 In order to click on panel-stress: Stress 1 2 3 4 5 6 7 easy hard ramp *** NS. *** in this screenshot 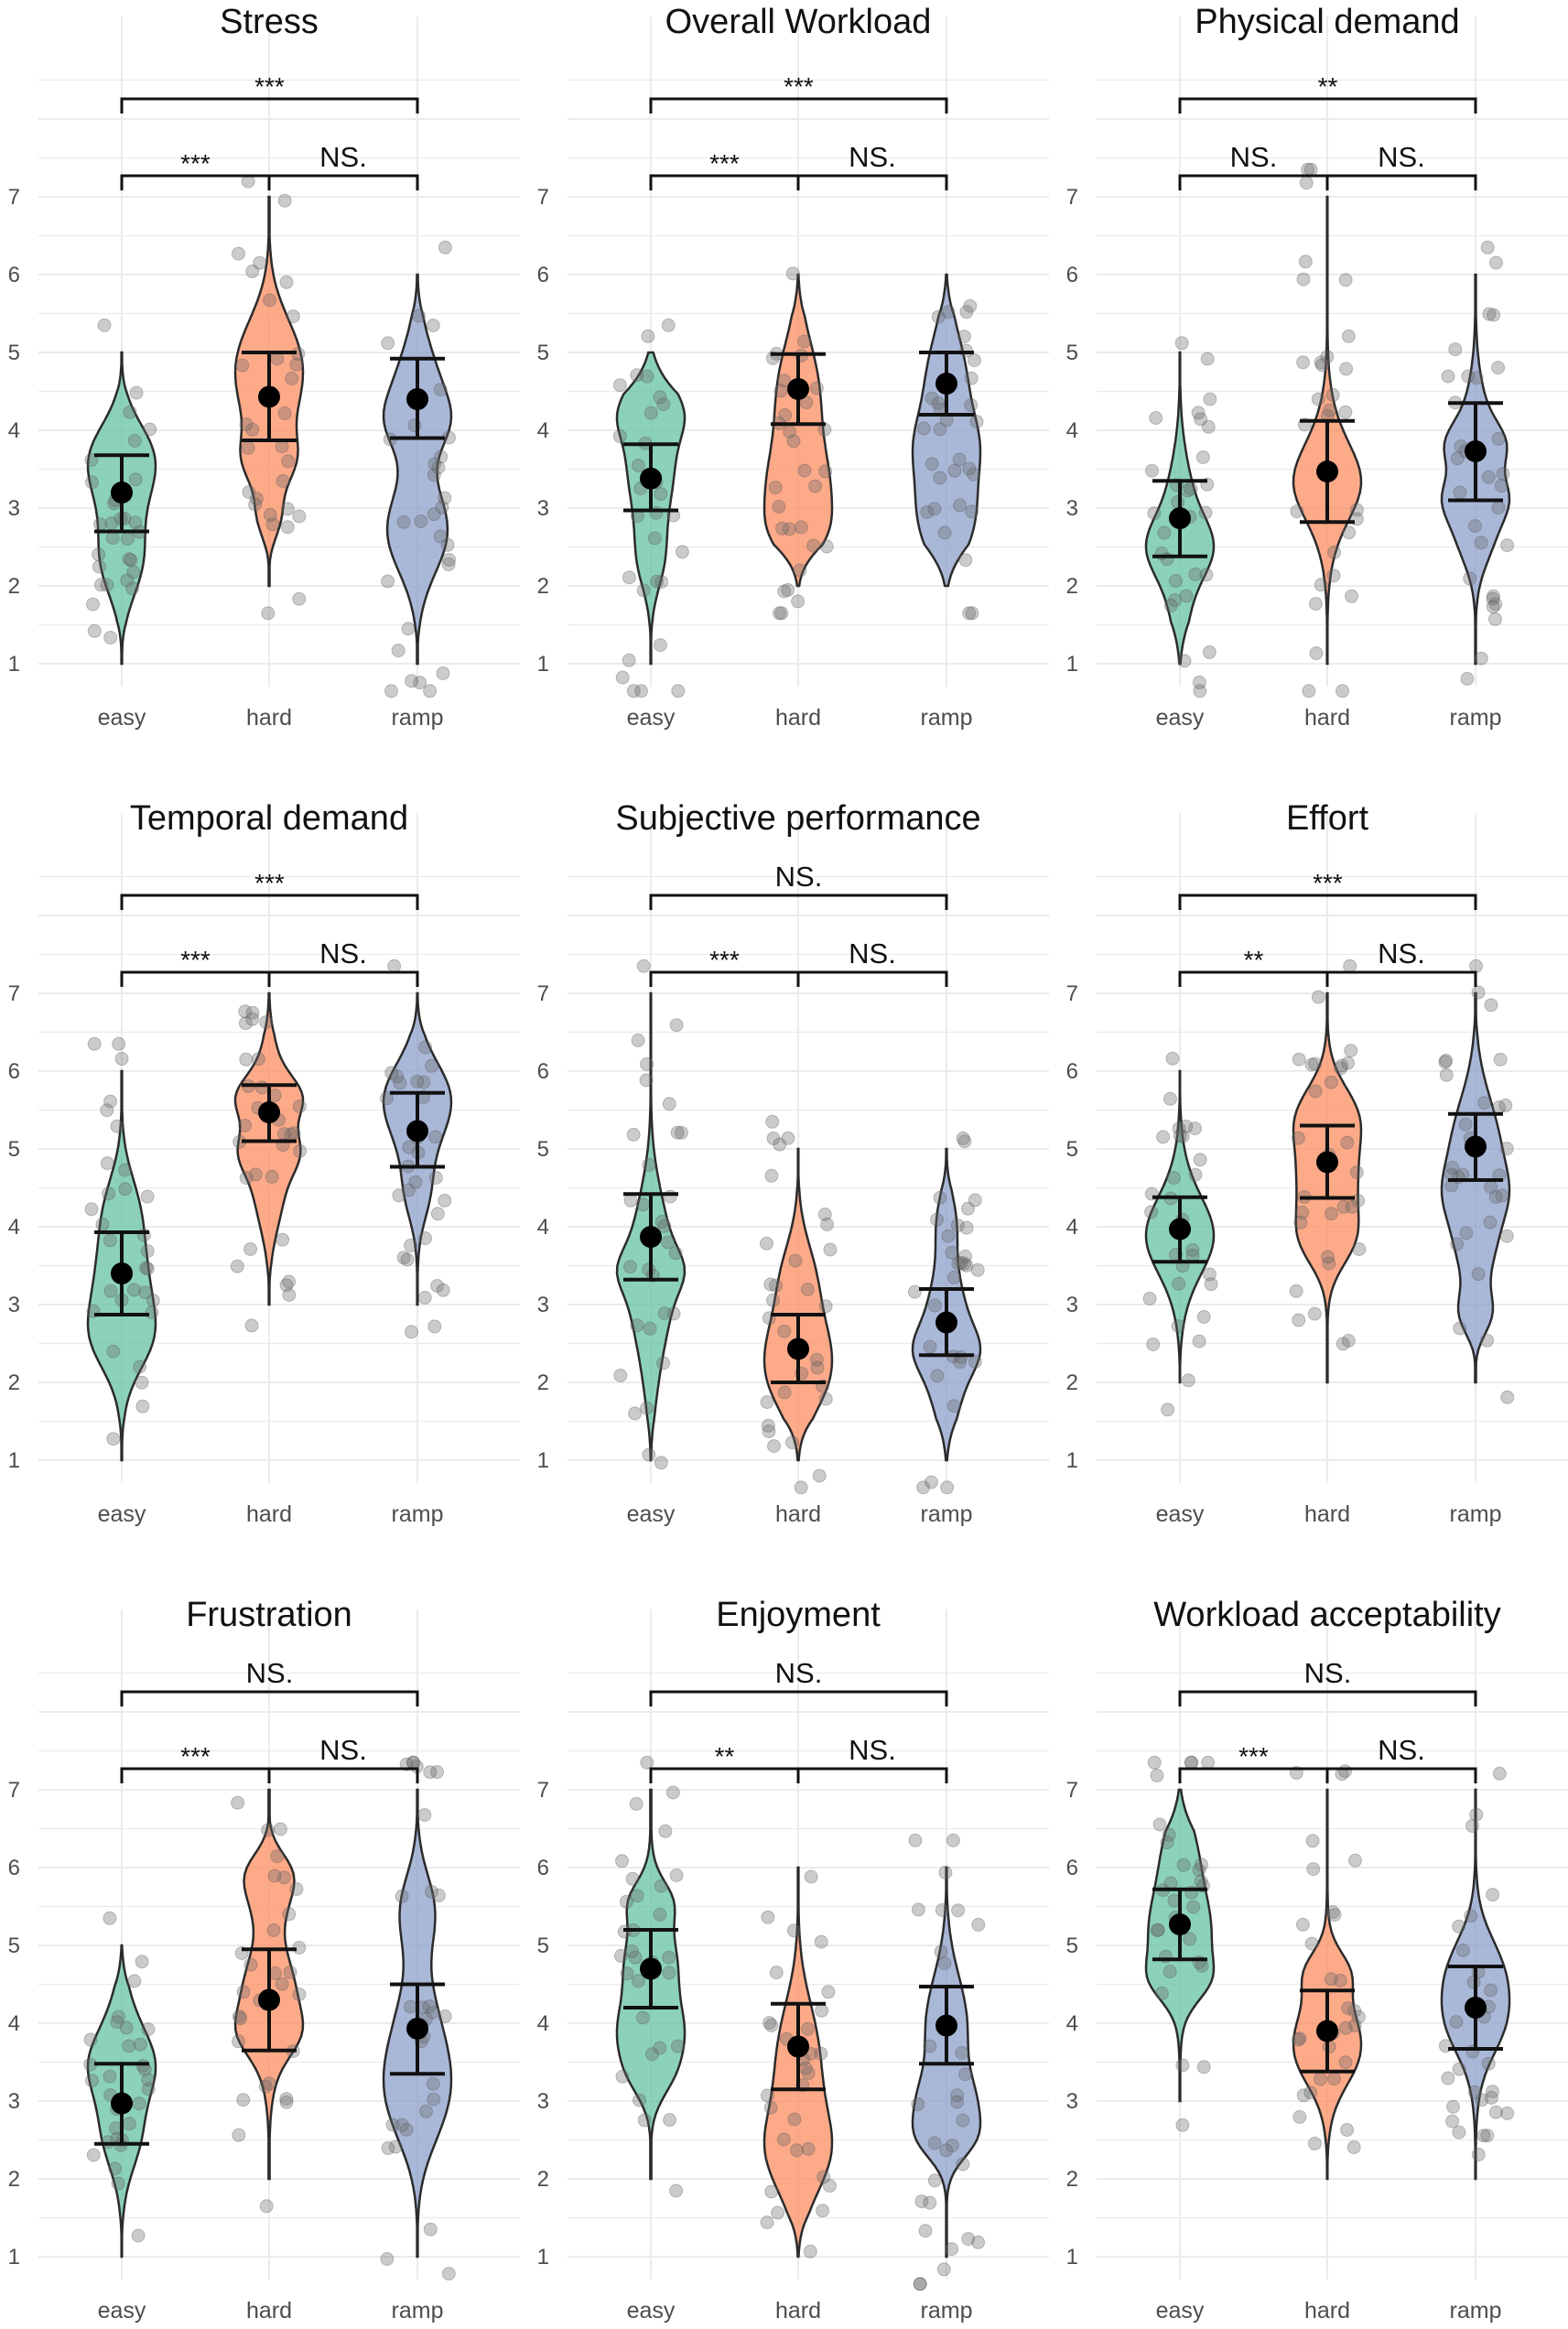, I will do `click(264, 367)`.